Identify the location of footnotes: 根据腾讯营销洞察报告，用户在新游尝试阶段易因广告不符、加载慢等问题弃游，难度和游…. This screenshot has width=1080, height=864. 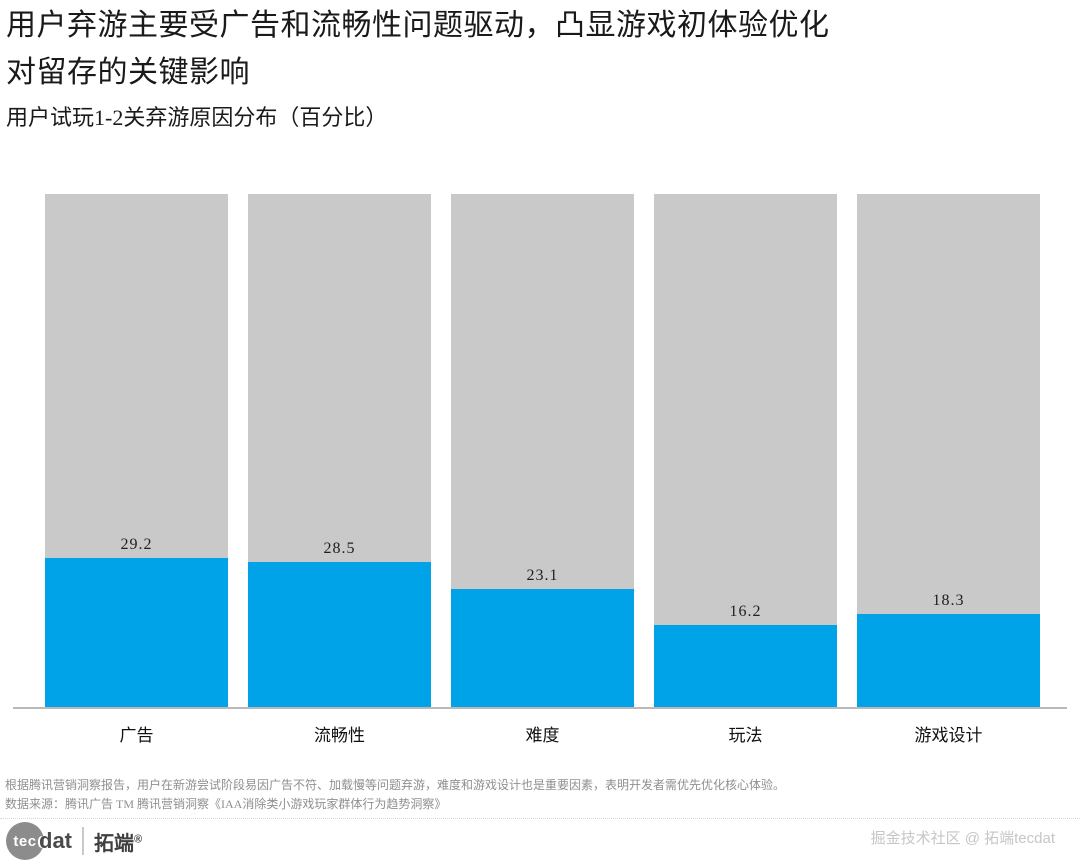
(537, 795).